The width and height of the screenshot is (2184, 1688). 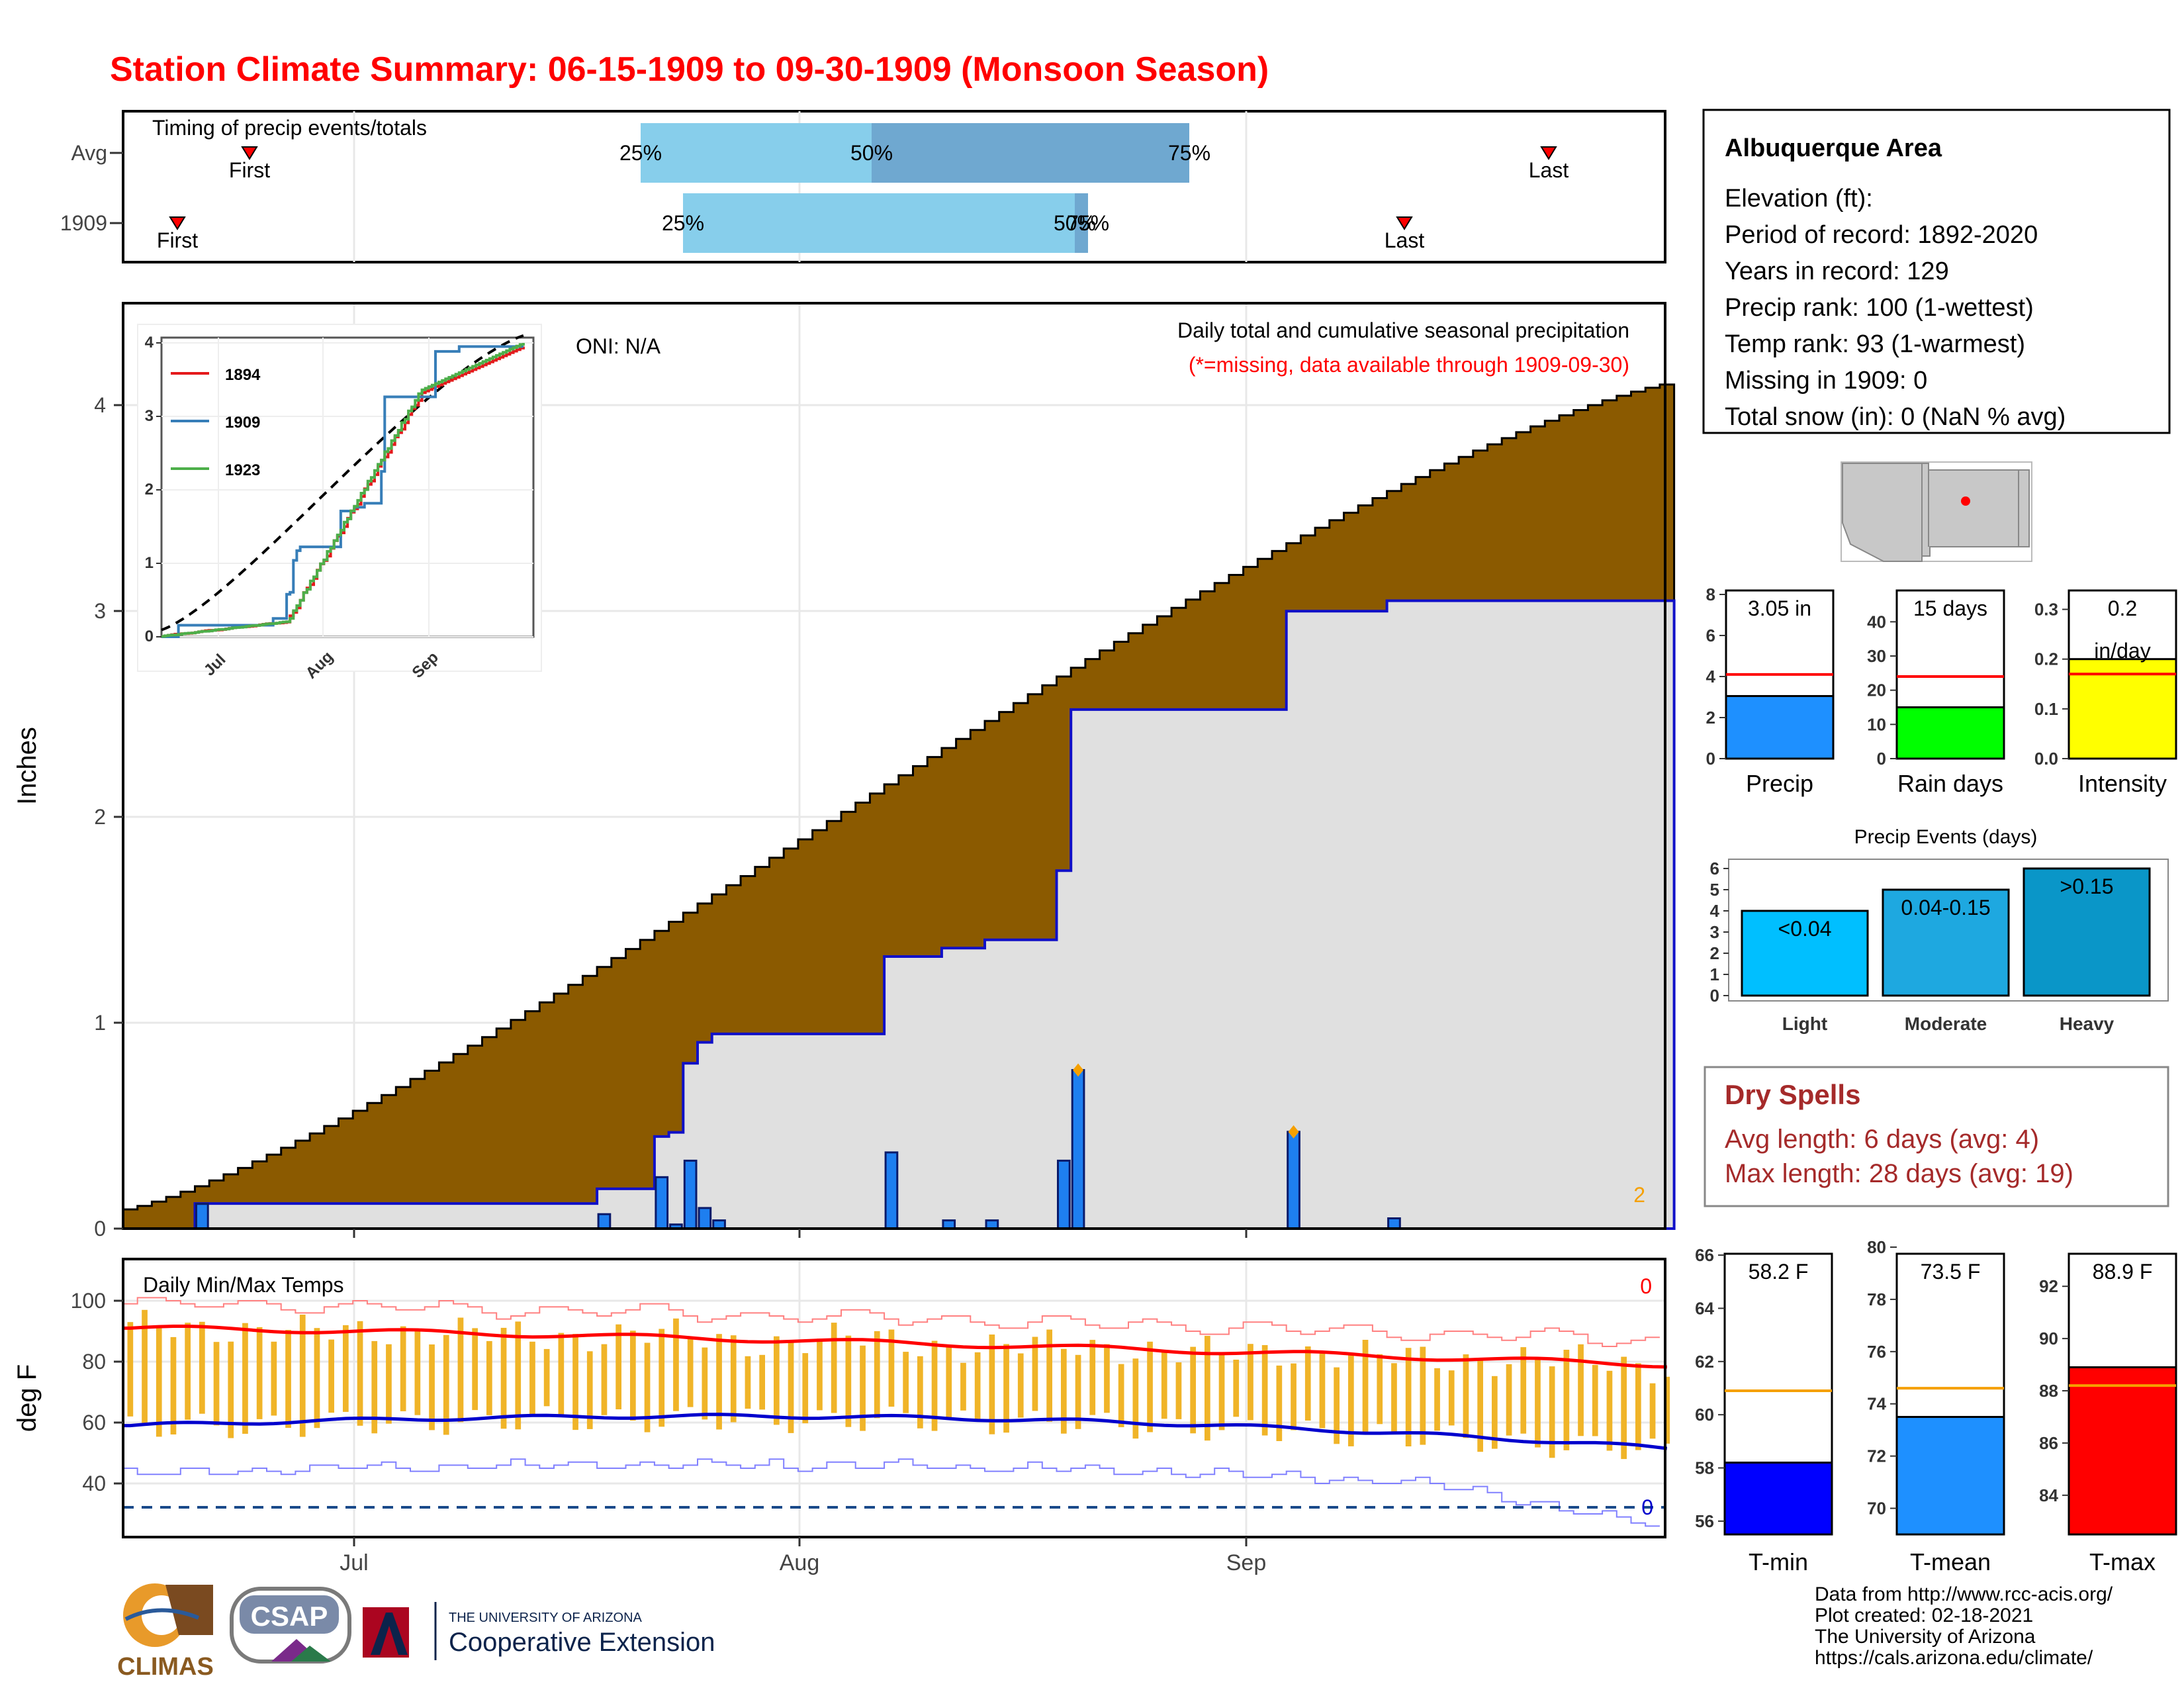 I want to click on temp-summary-name: T-max, so click(x=2122, y=1561).